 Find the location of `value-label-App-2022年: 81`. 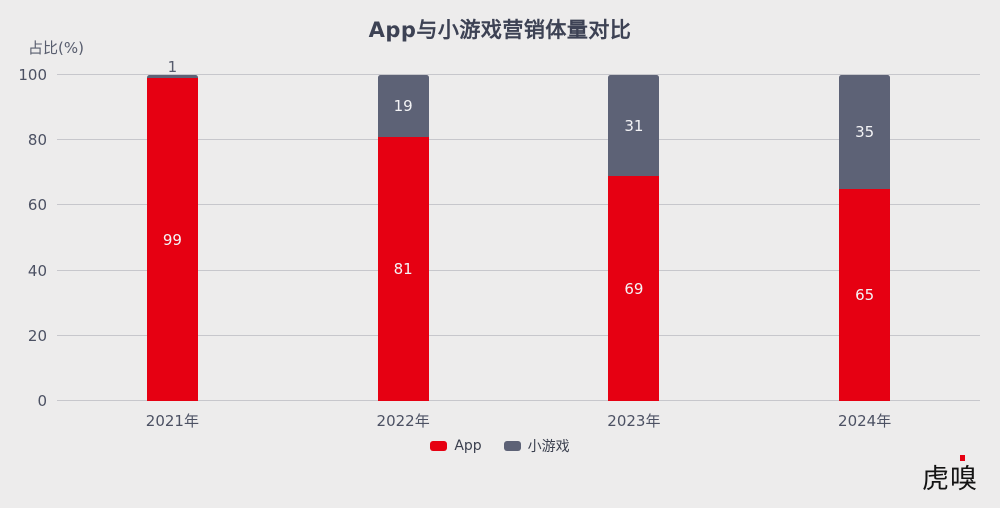

value-label-App-2022年: 81 is located at coordinates (403, 268).